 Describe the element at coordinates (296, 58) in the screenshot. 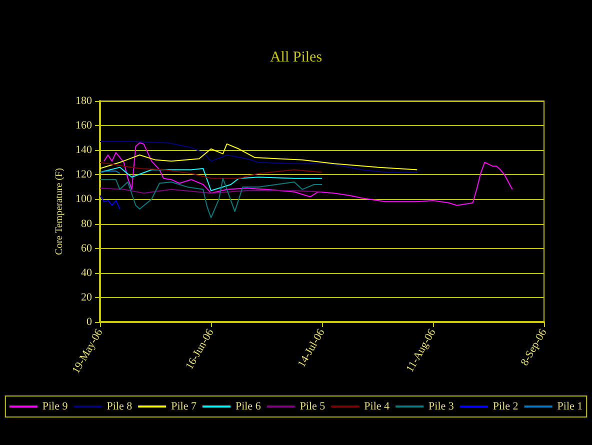

I see `chart-title: All Piles` at that location.